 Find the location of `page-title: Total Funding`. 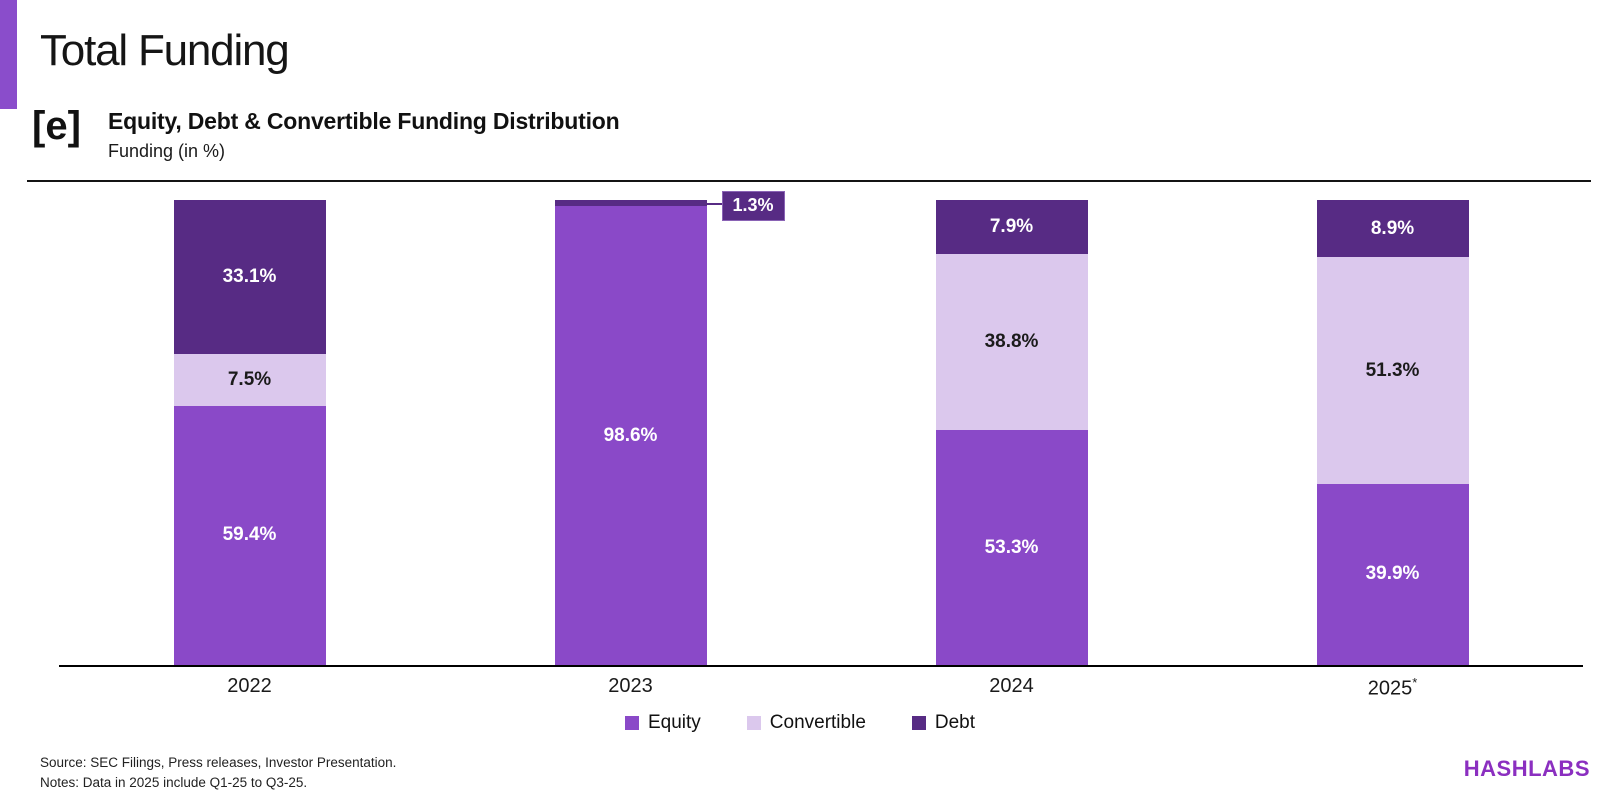

page-title: Total Funding is located at coordinates (165, 50).